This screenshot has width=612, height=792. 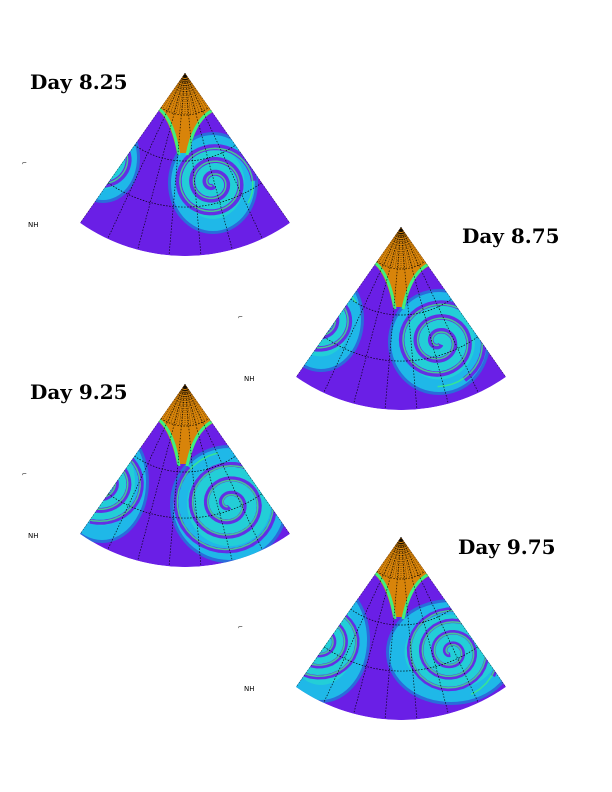 I want to click on day-label: Day 9.75, so click(x=507, y=547).